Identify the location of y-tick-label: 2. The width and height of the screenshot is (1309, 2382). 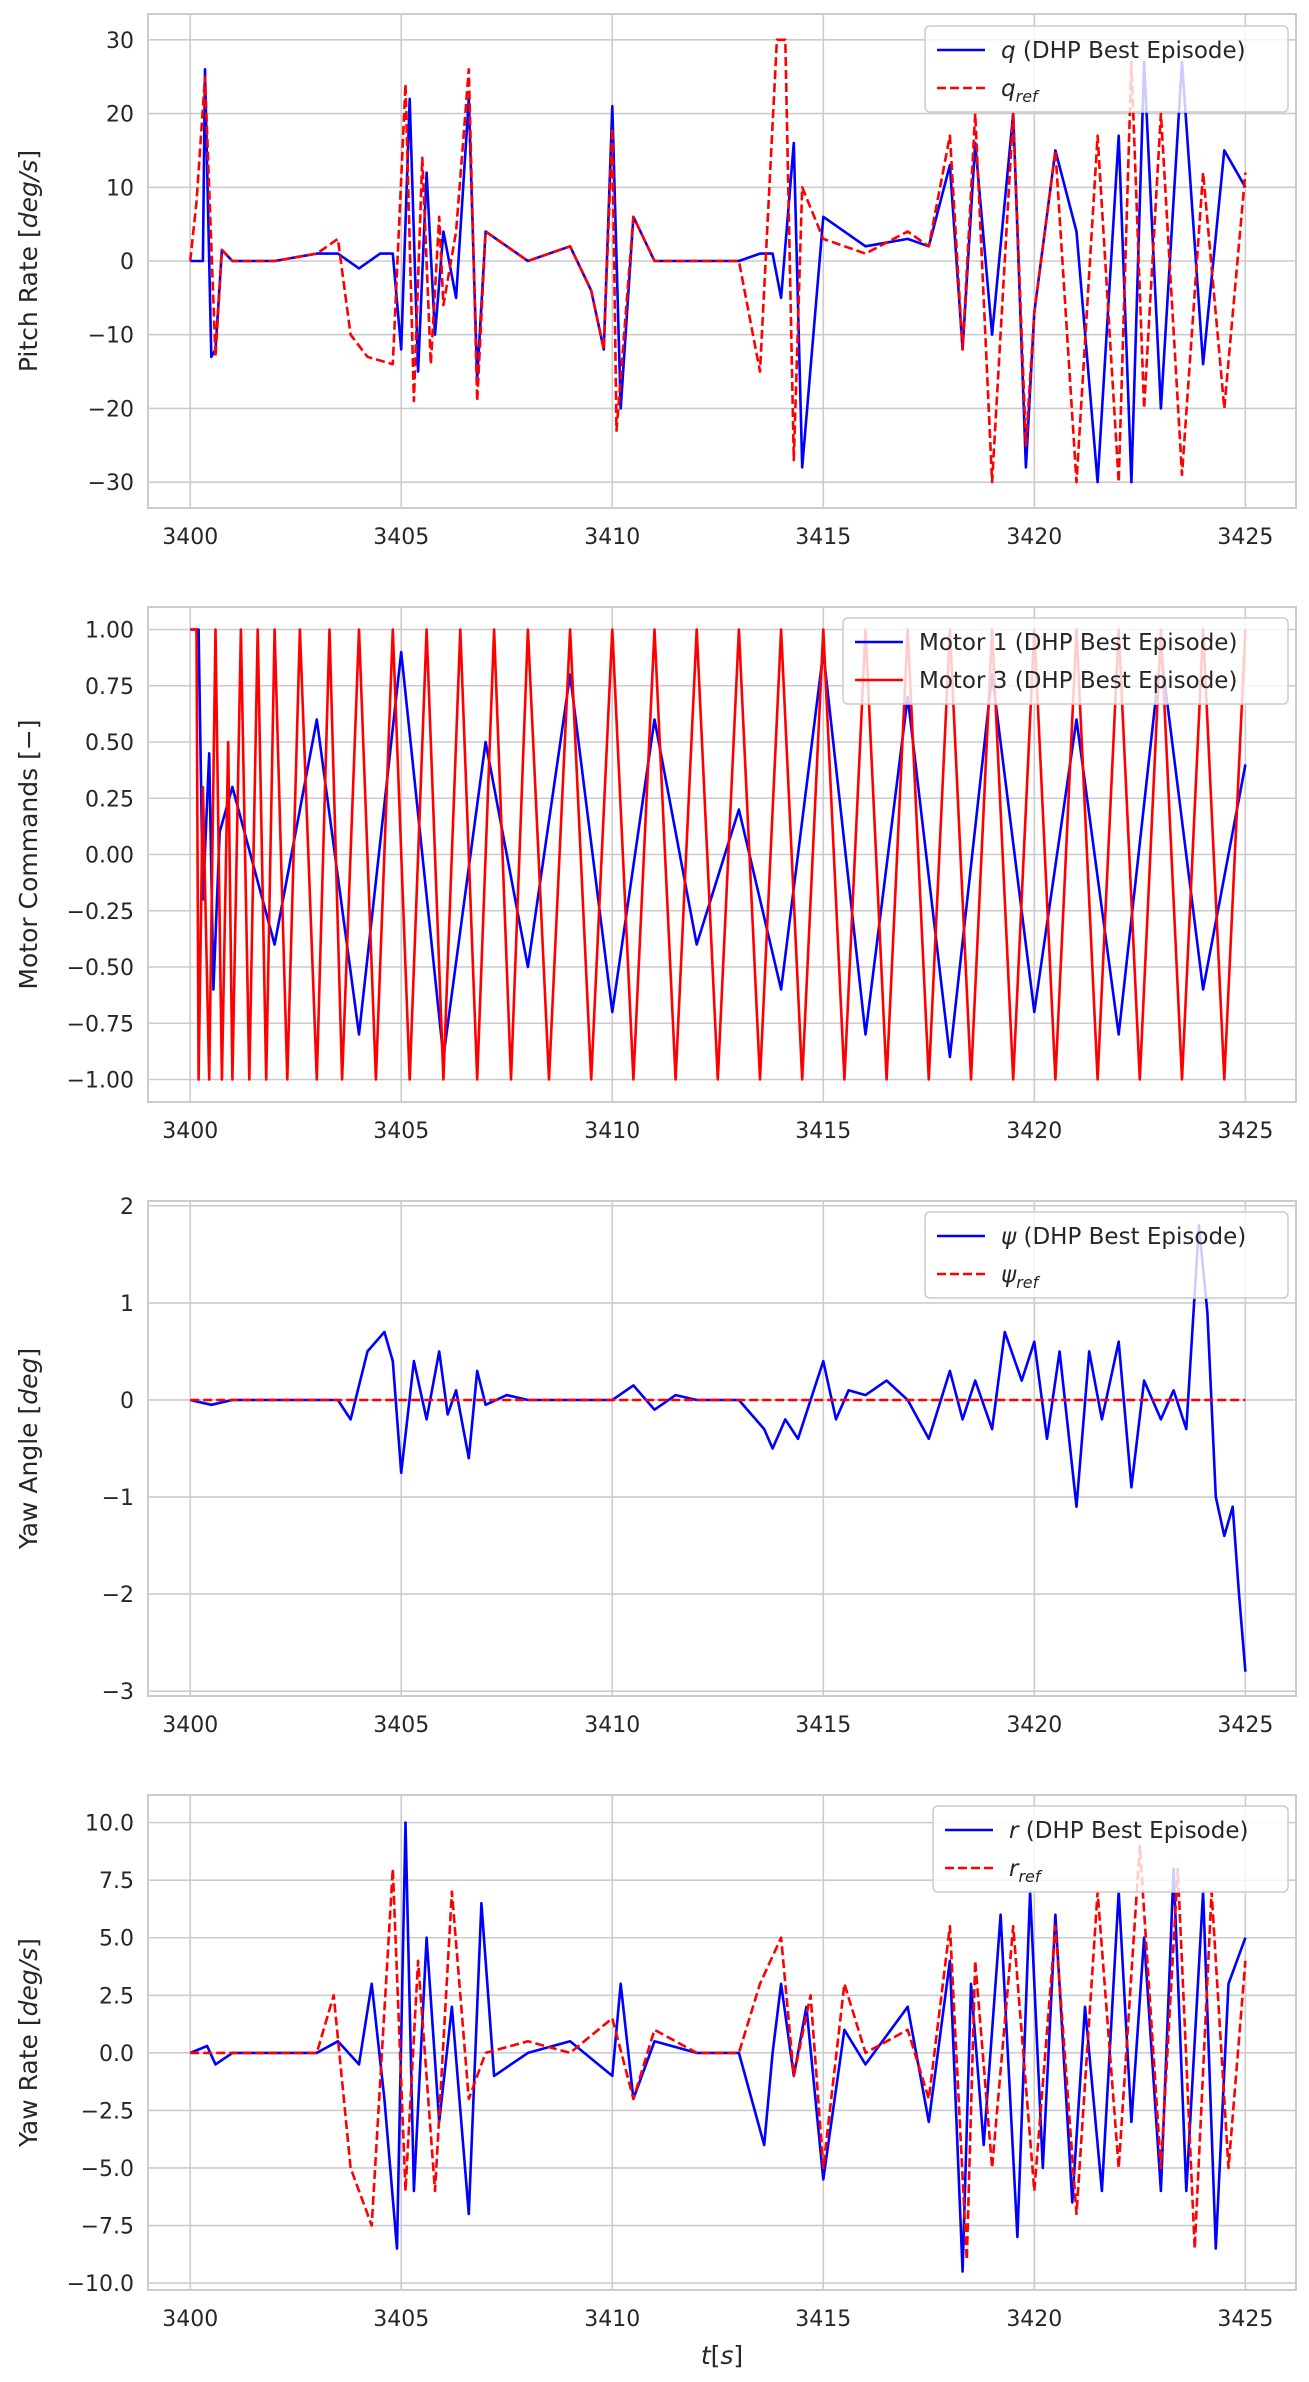
(127, 1207).